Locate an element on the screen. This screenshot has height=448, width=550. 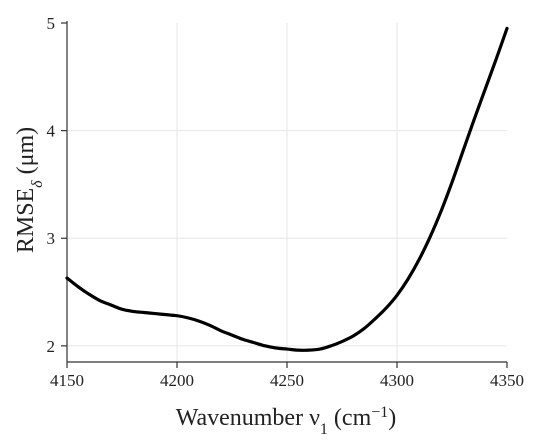
y-tick-label: 4 is located at coordinates (51, 131).